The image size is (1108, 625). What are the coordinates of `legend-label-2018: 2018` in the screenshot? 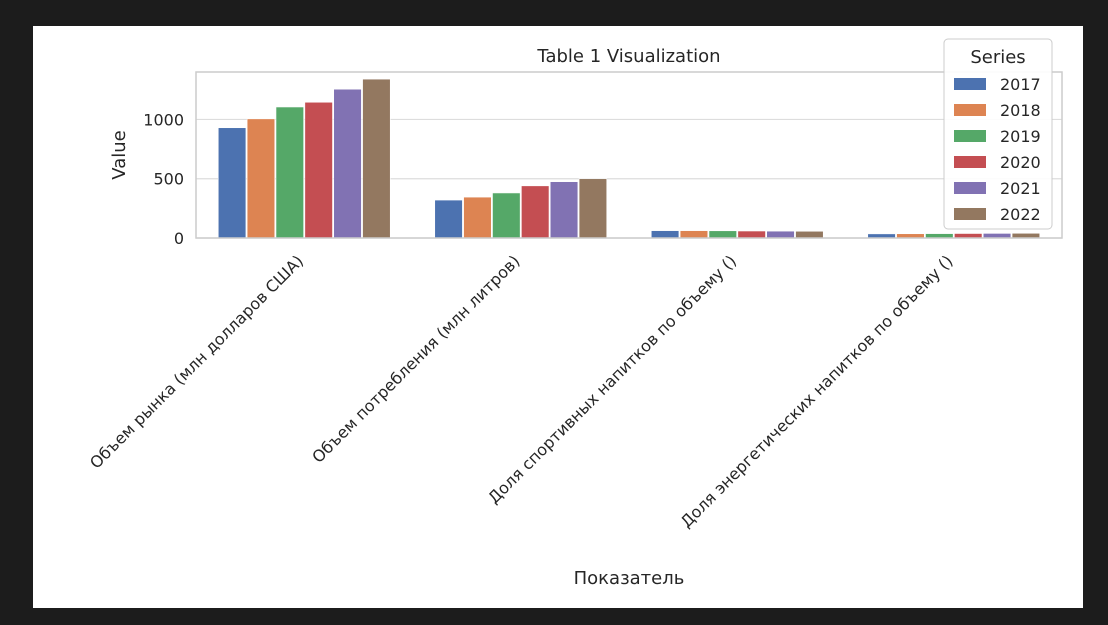 It's located at (1020, 110).